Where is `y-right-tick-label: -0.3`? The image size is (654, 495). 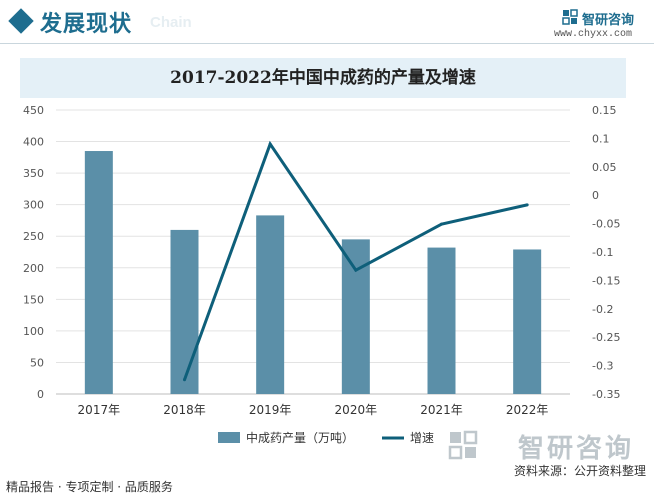
y-right-tick-label: -0.3 is located at coordinates (602, 366).